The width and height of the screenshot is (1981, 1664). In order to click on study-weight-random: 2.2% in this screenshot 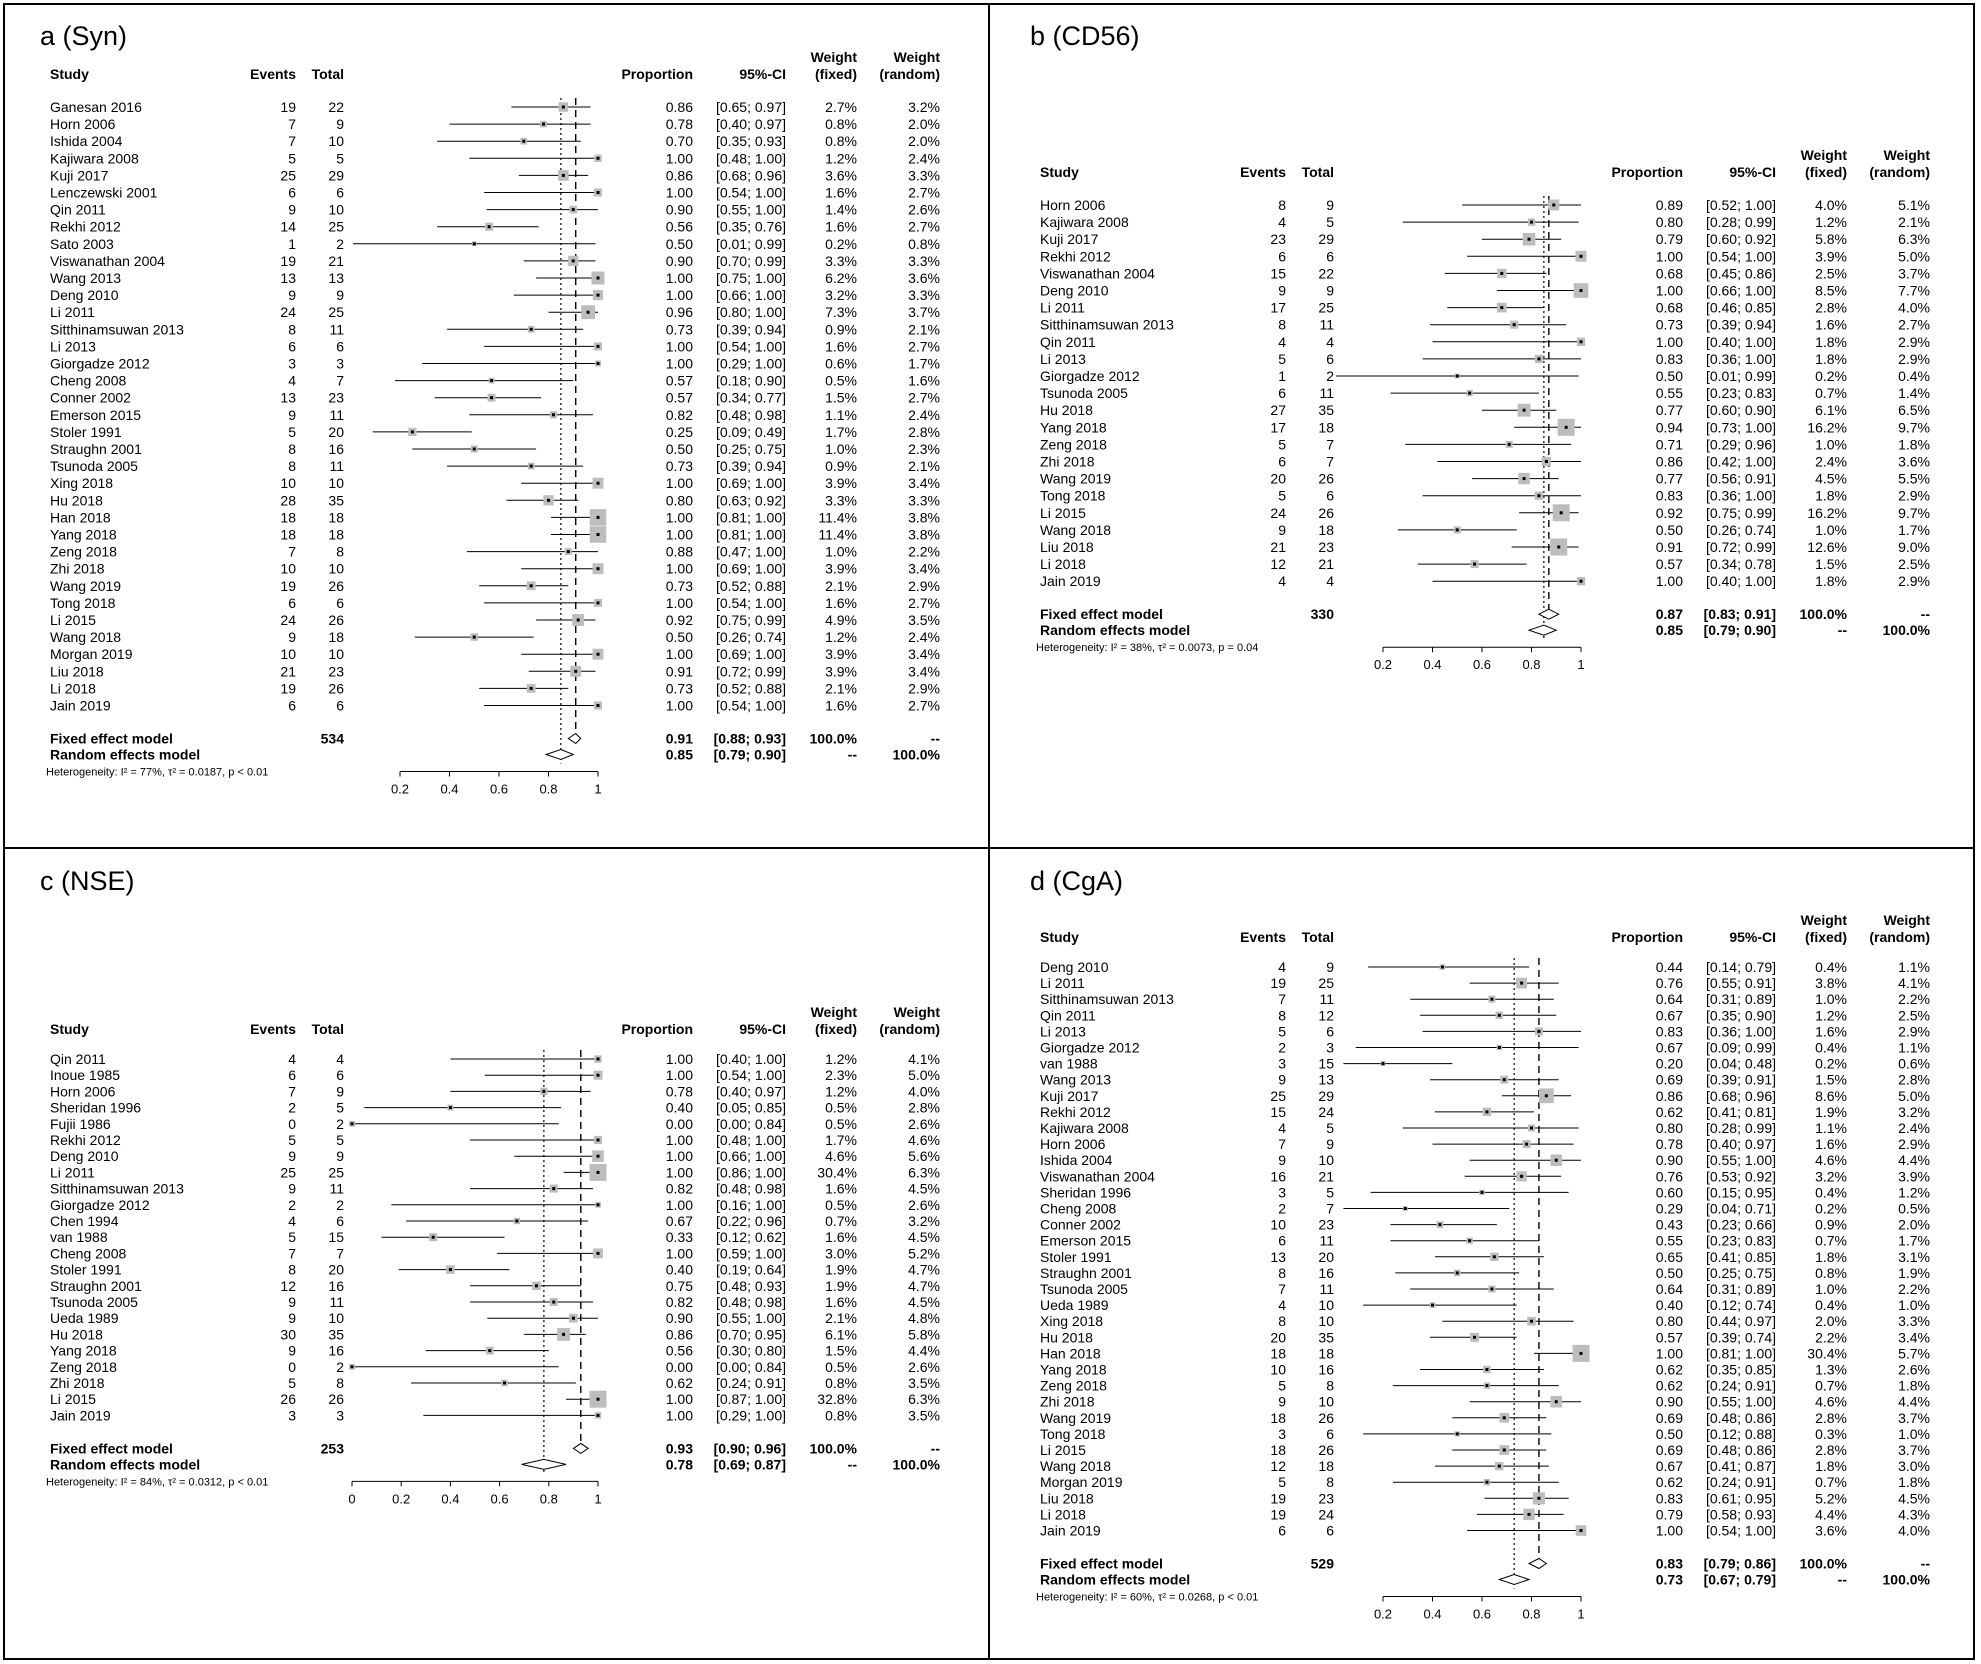, I will do `click(1914, 1289)`.